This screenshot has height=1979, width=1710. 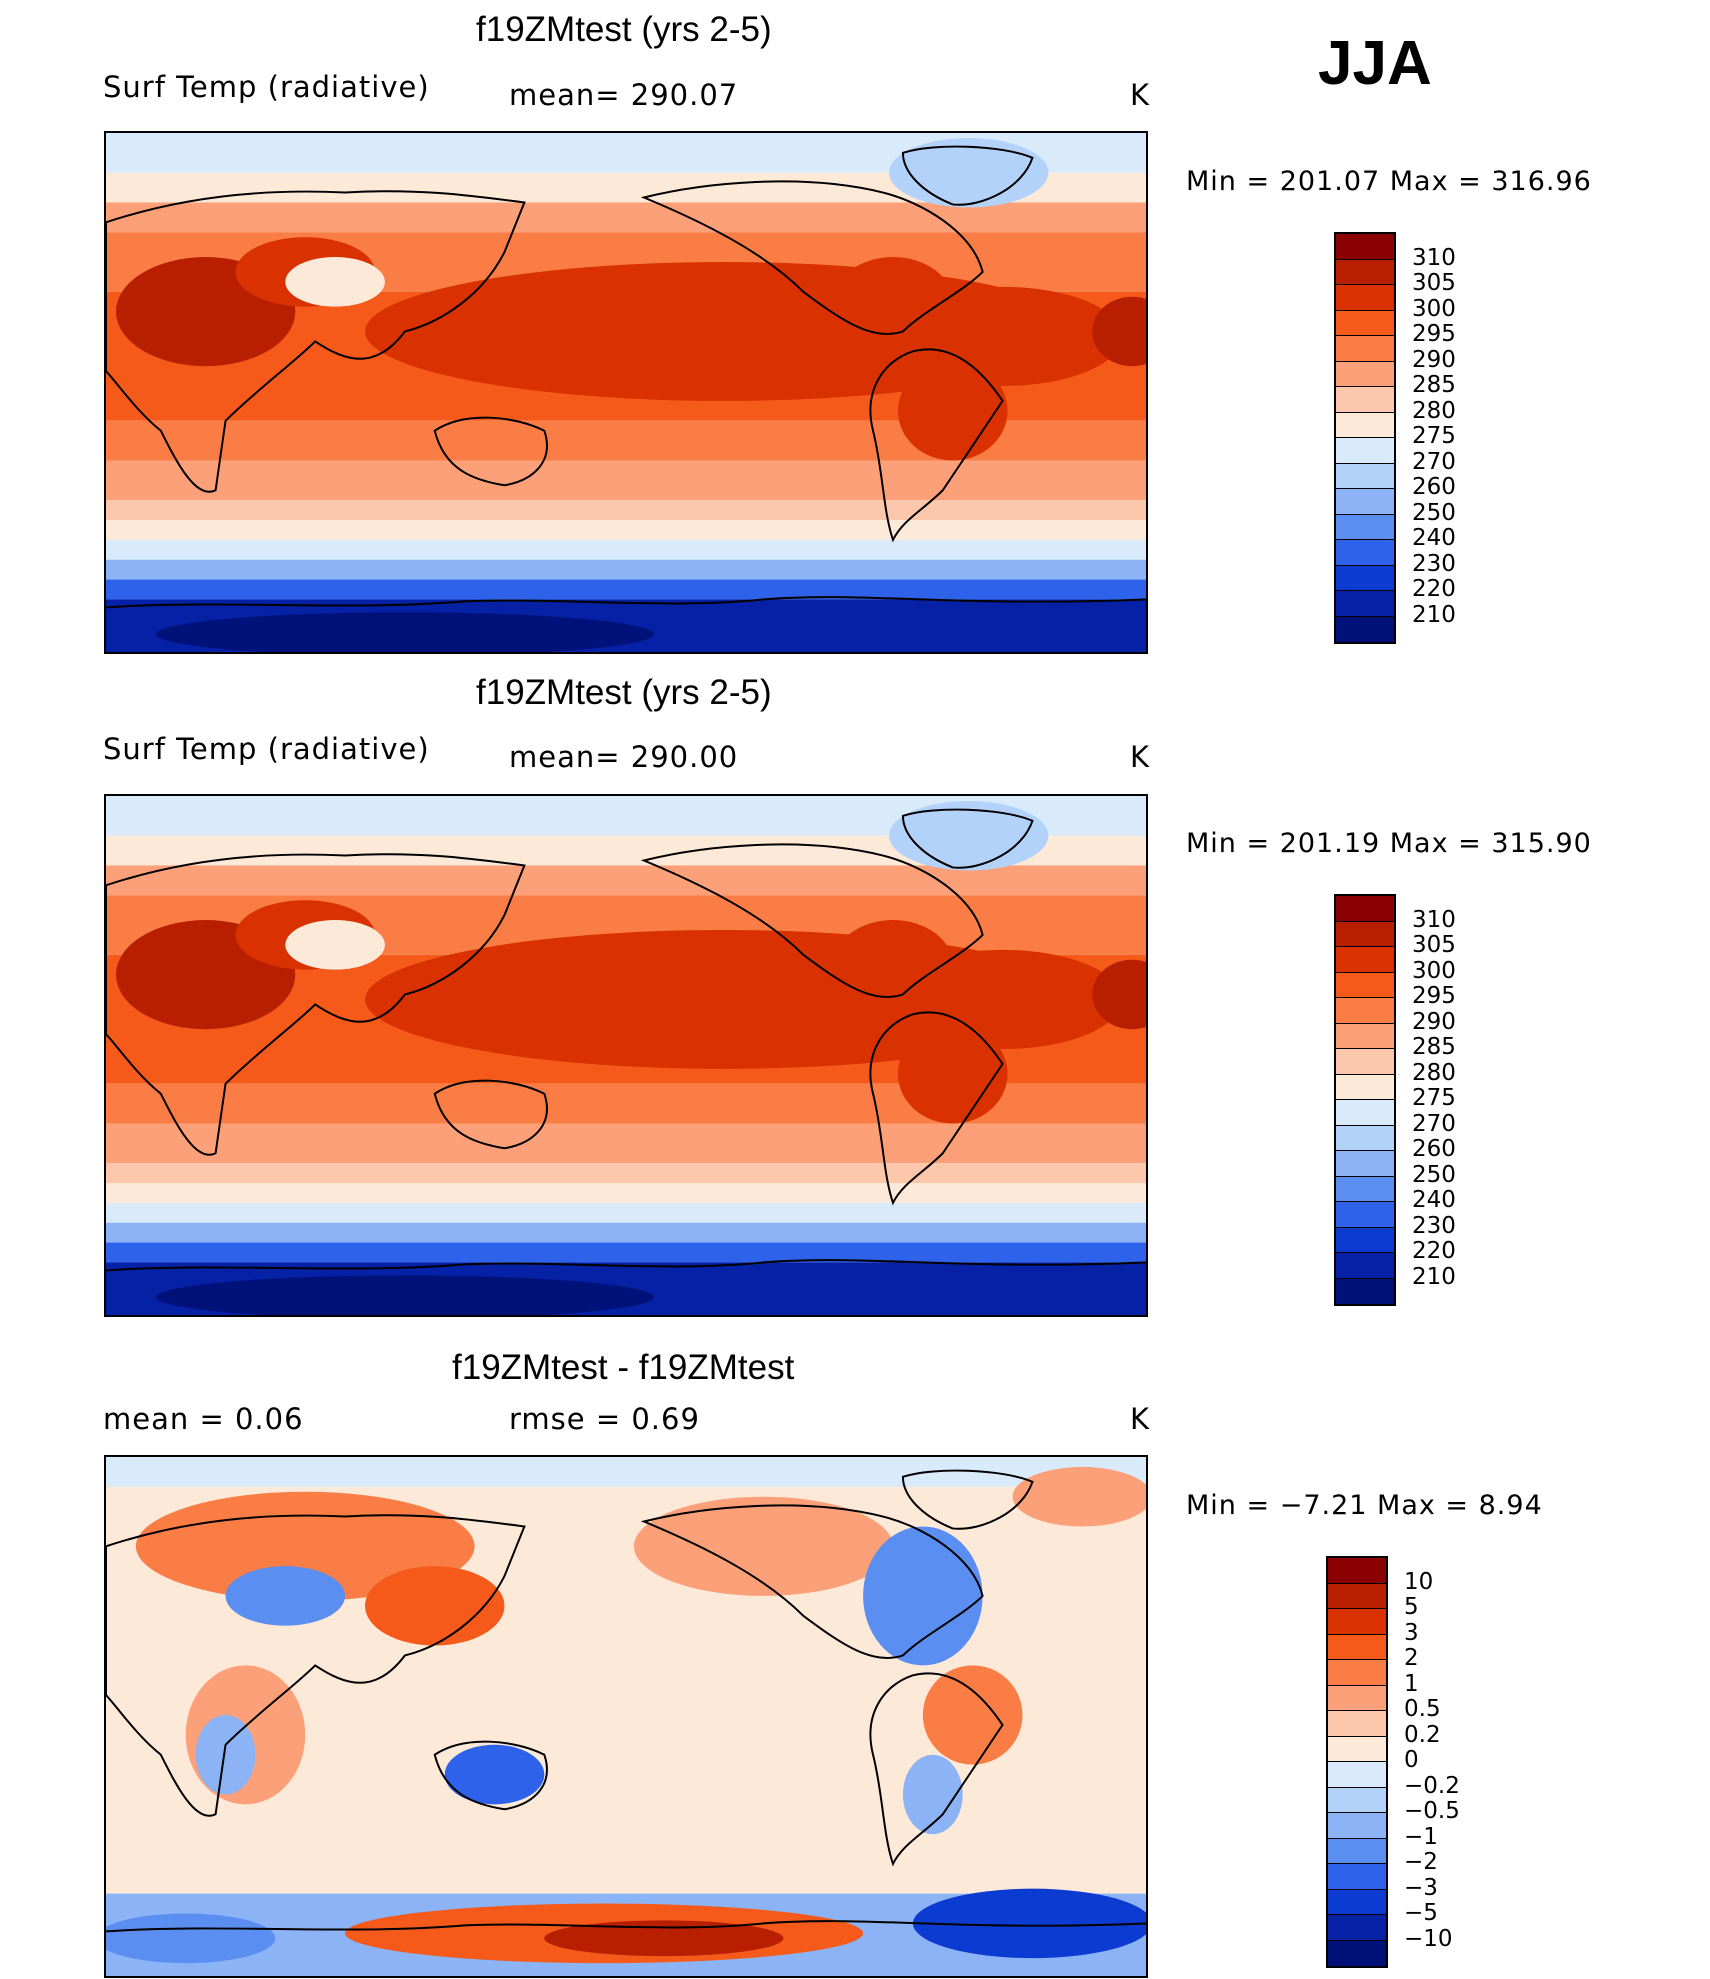 I want to click on colorbar-level-label: −3, so click(x=1421, y=1887).